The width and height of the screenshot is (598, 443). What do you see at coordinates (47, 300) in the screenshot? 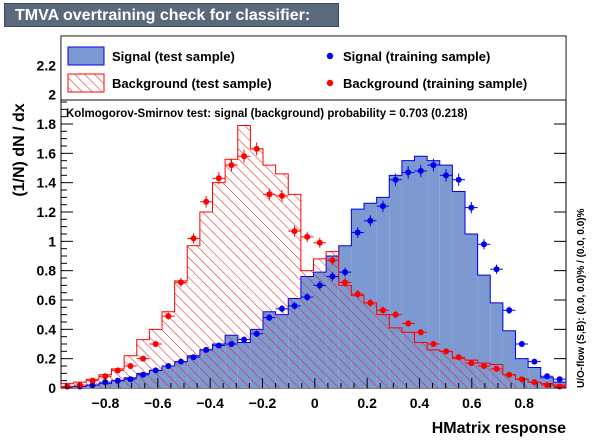
I see `y-tick-label: 0.6` at bounding box center [47, 300].